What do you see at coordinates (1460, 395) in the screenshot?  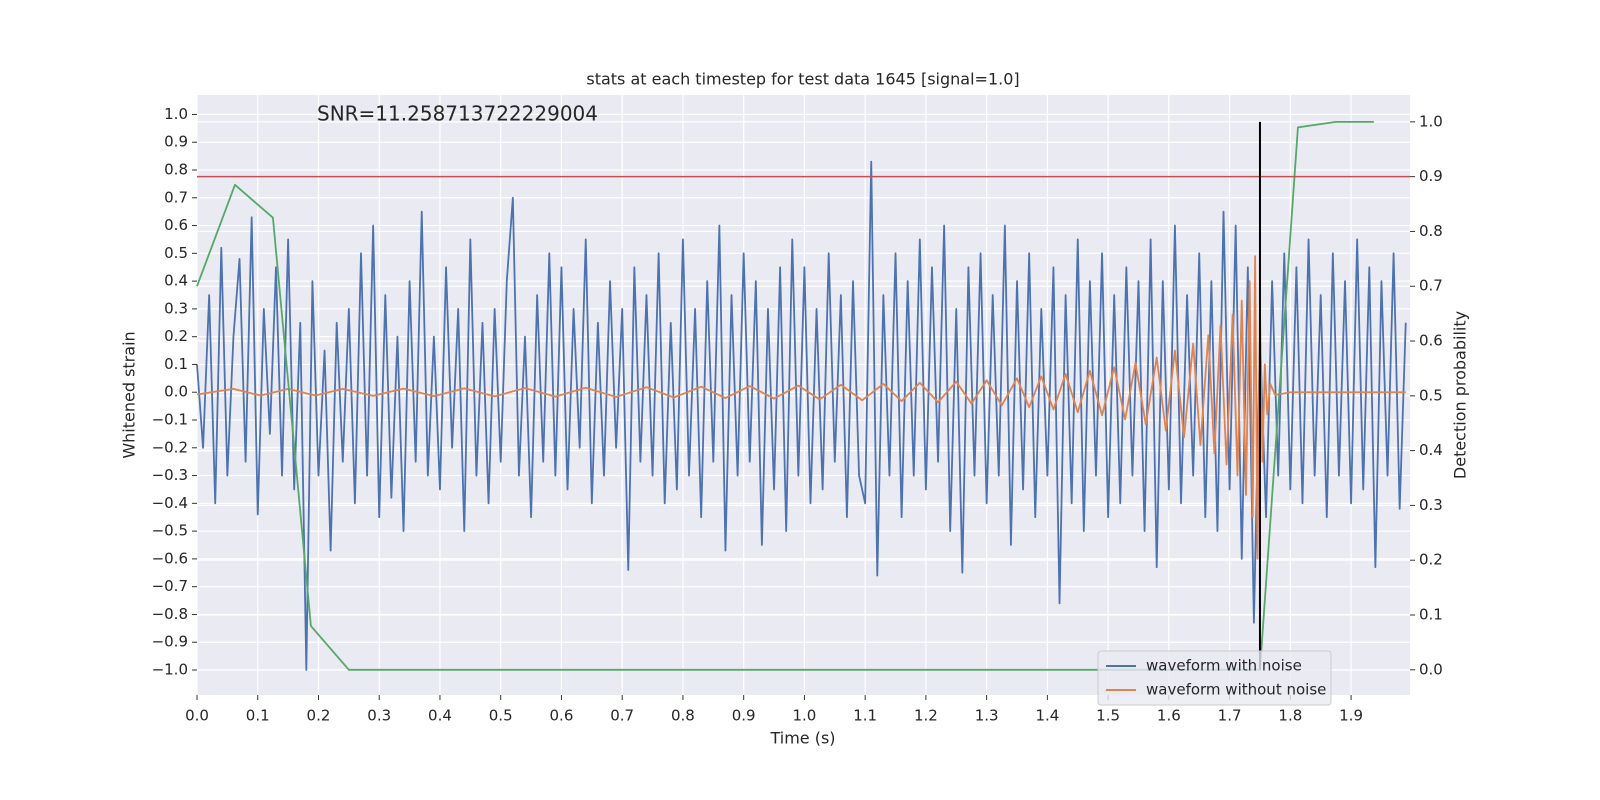 I see `y2-axis-label: Detection probability` at bounding box center [1460, 395].